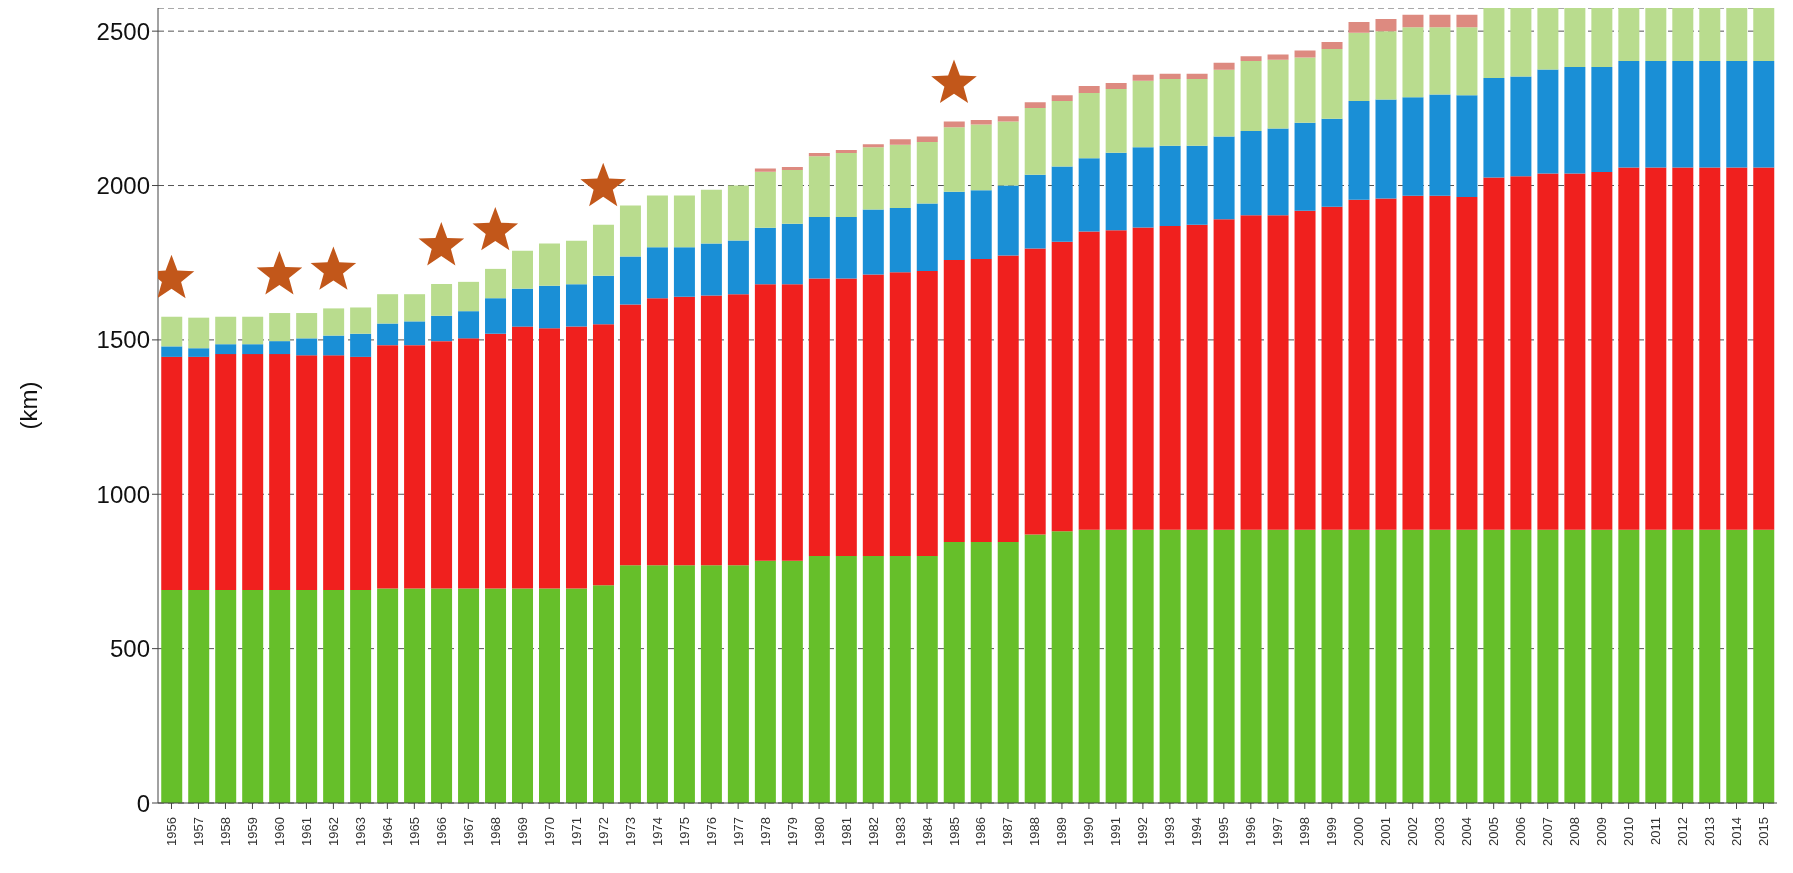  I want to click on x-tick-label: 1984, so click(927, 831).